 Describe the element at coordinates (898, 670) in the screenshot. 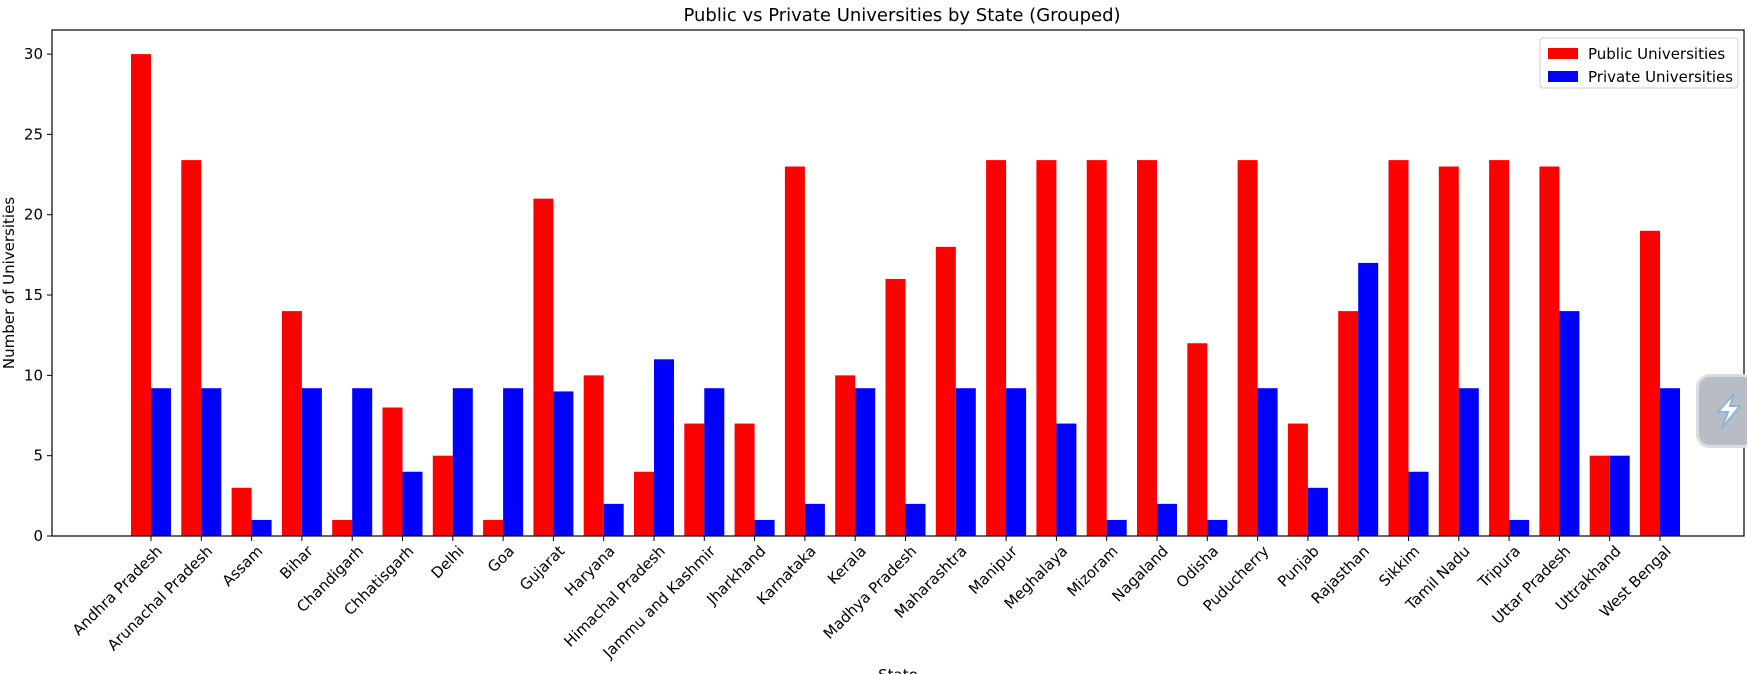

I see `x-axis-label: State` at that location.